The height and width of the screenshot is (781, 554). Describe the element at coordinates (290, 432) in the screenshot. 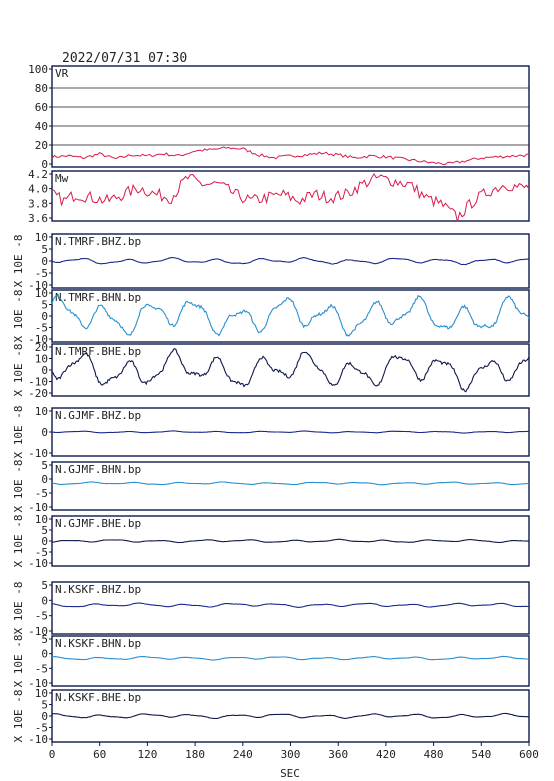

I see `series-line-gjmf_bhz` at that location.